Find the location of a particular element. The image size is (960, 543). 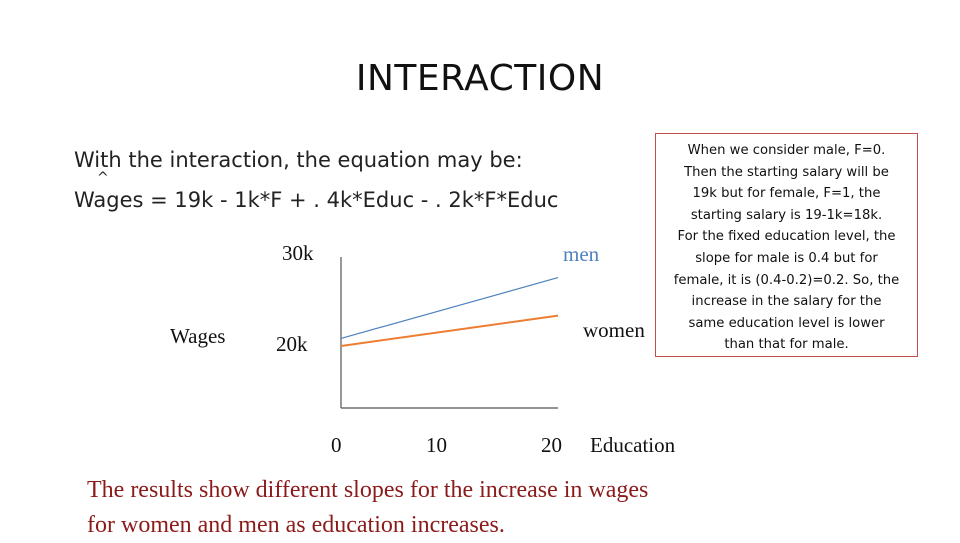

x-axis-label: Education is located at coordinates (633, 445).